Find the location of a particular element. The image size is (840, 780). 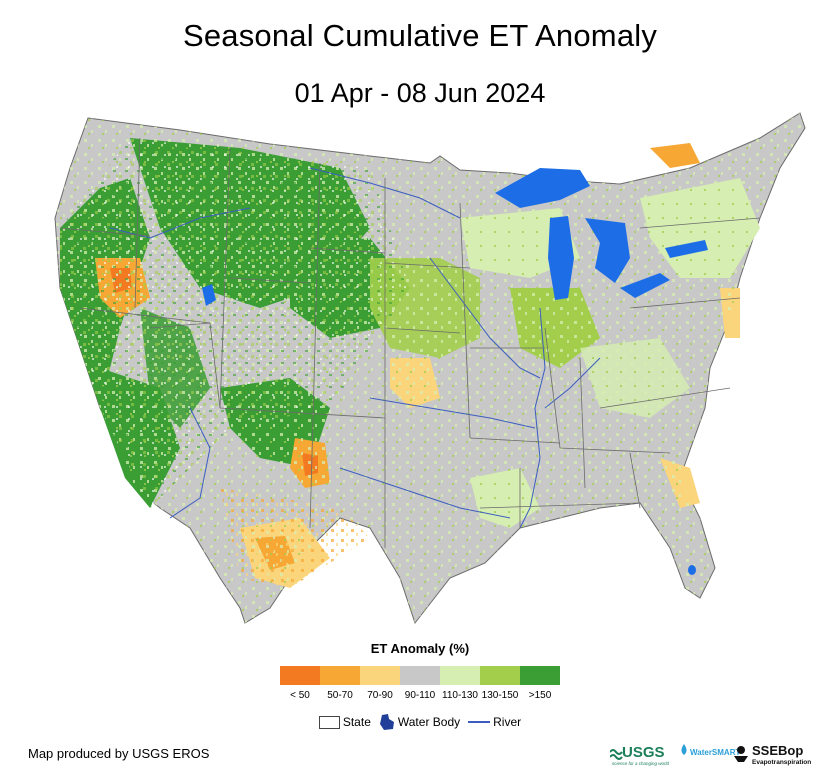

svg-text: USGS is located at coordinates (643, 752).